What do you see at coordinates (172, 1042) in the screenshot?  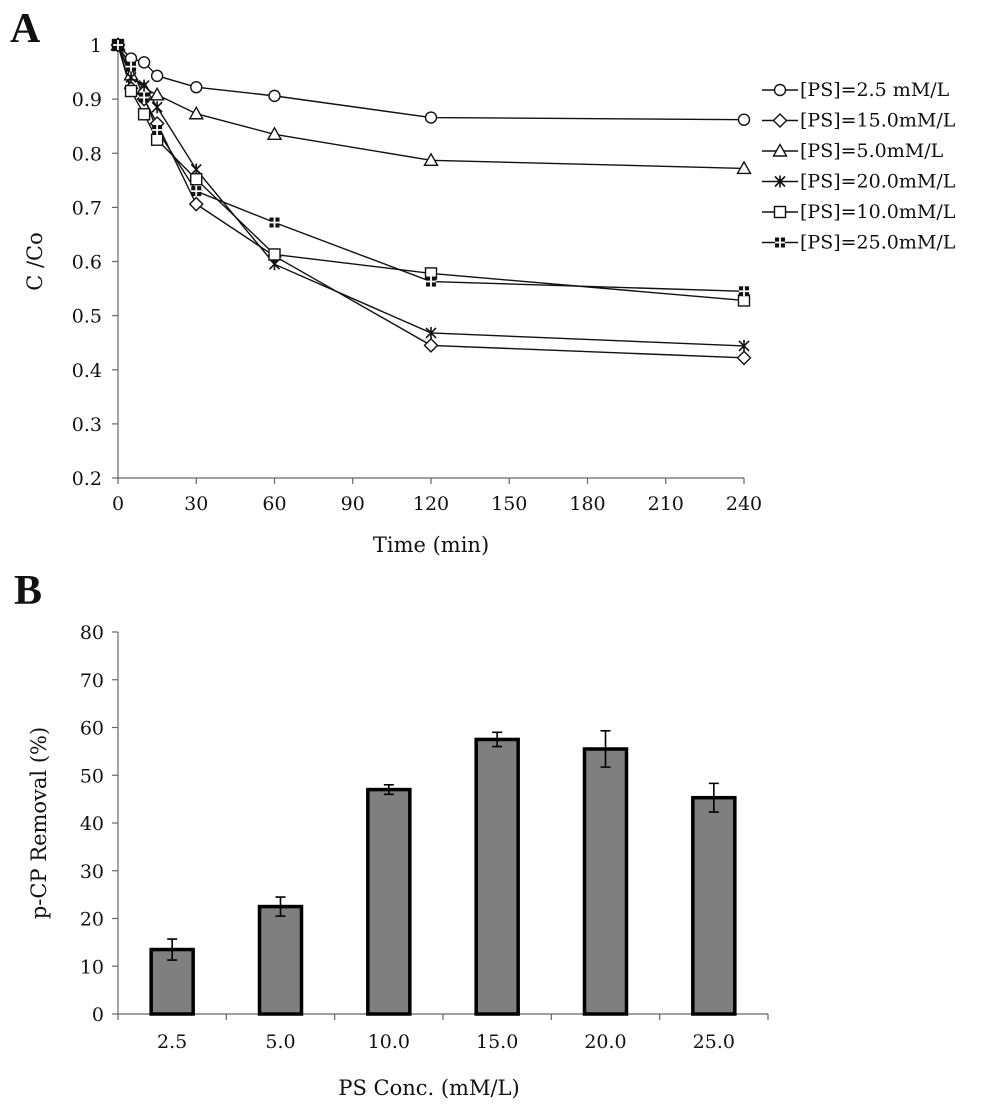 I see `x-tick-label-b: 2.5` at bounding box center [172, 1042].